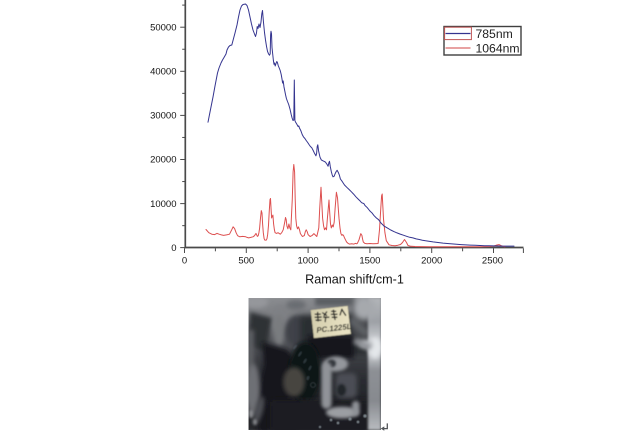 The width and height of the screenshot is (644, 441). Describe the element at coordinates (163, 204) in the screenshot. I see `svg-text: 10000` at that location.